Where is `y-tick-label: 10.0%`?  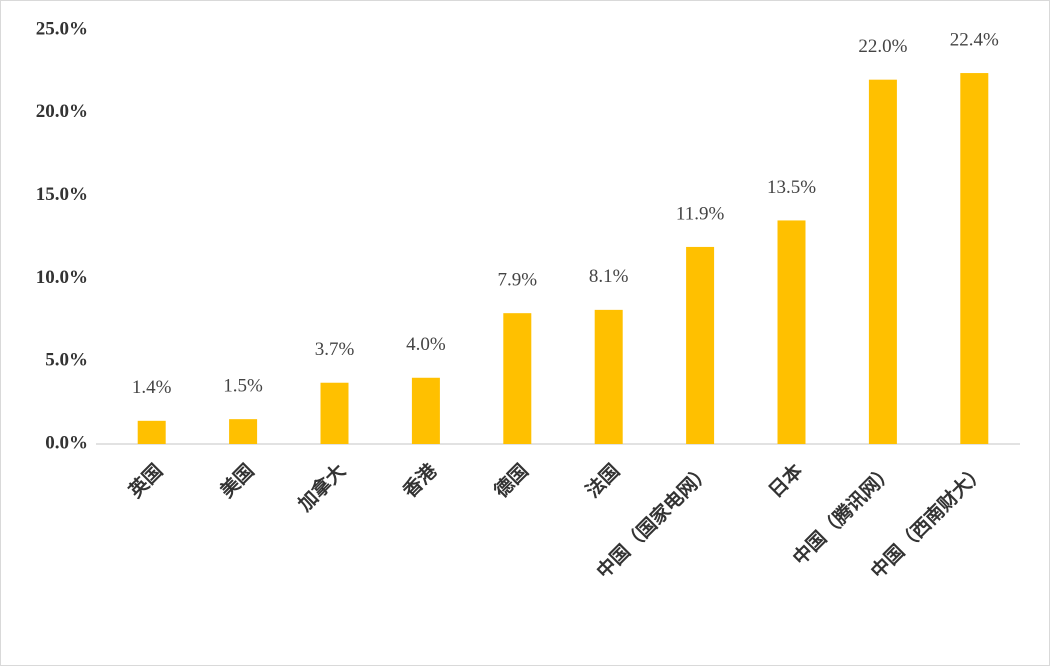
y-tick-label: 10.0% is located at coordinates (62, 277).